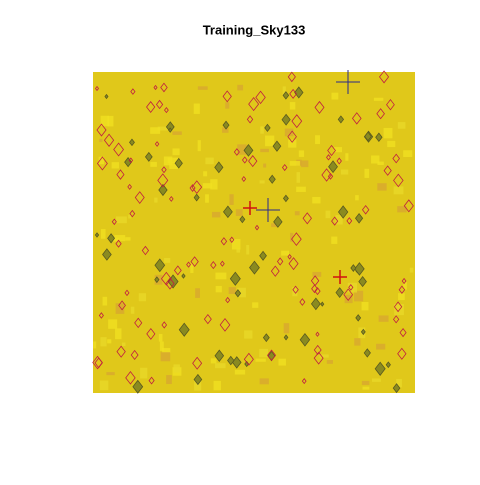 The image size is (480, 485). What do you see at coordinates (308, 146) in the screenshot?
I see `halo-markers` at bounding box center [308, 146].